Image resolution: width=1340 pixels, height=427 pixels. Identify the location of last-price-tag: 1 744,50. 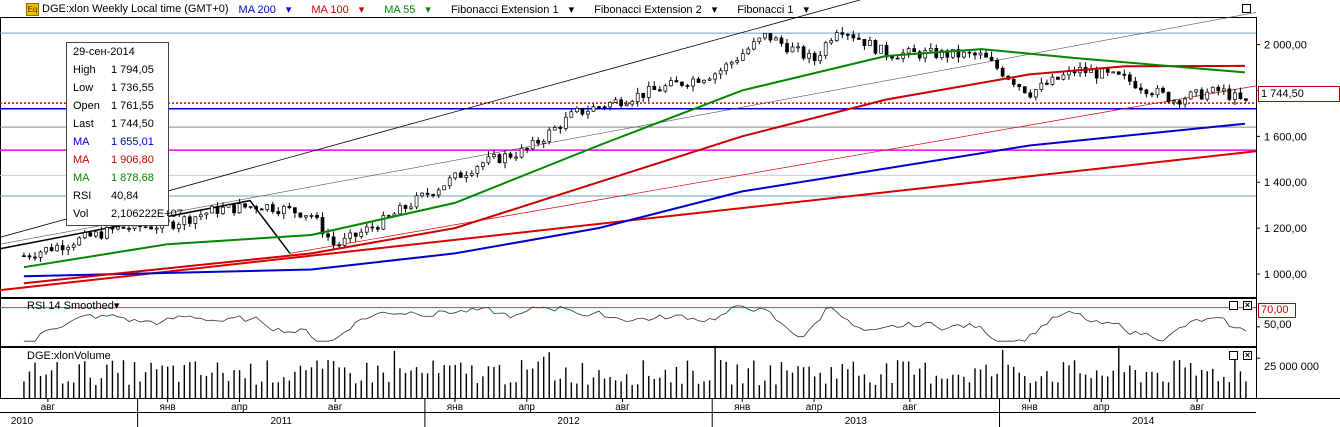
(1299, 94).